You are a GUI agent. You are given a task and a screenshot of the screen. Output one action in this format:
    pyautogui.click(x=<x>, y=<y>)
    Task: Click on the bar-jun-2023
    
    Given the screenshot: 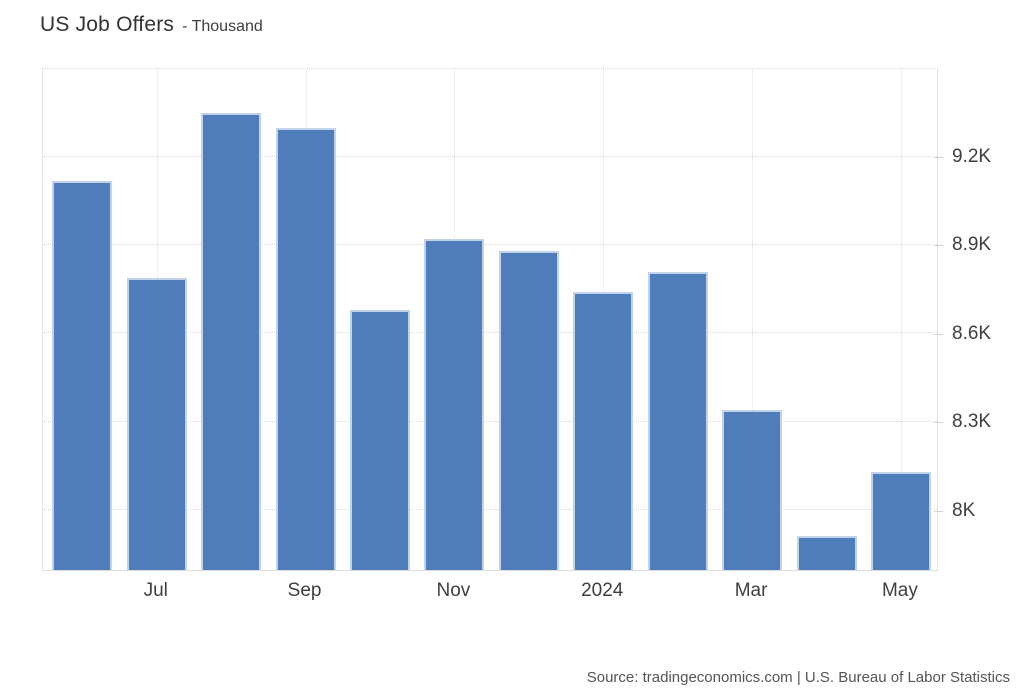 What is the action you would take?
    pyautogui.click(x=82, y=375)
    